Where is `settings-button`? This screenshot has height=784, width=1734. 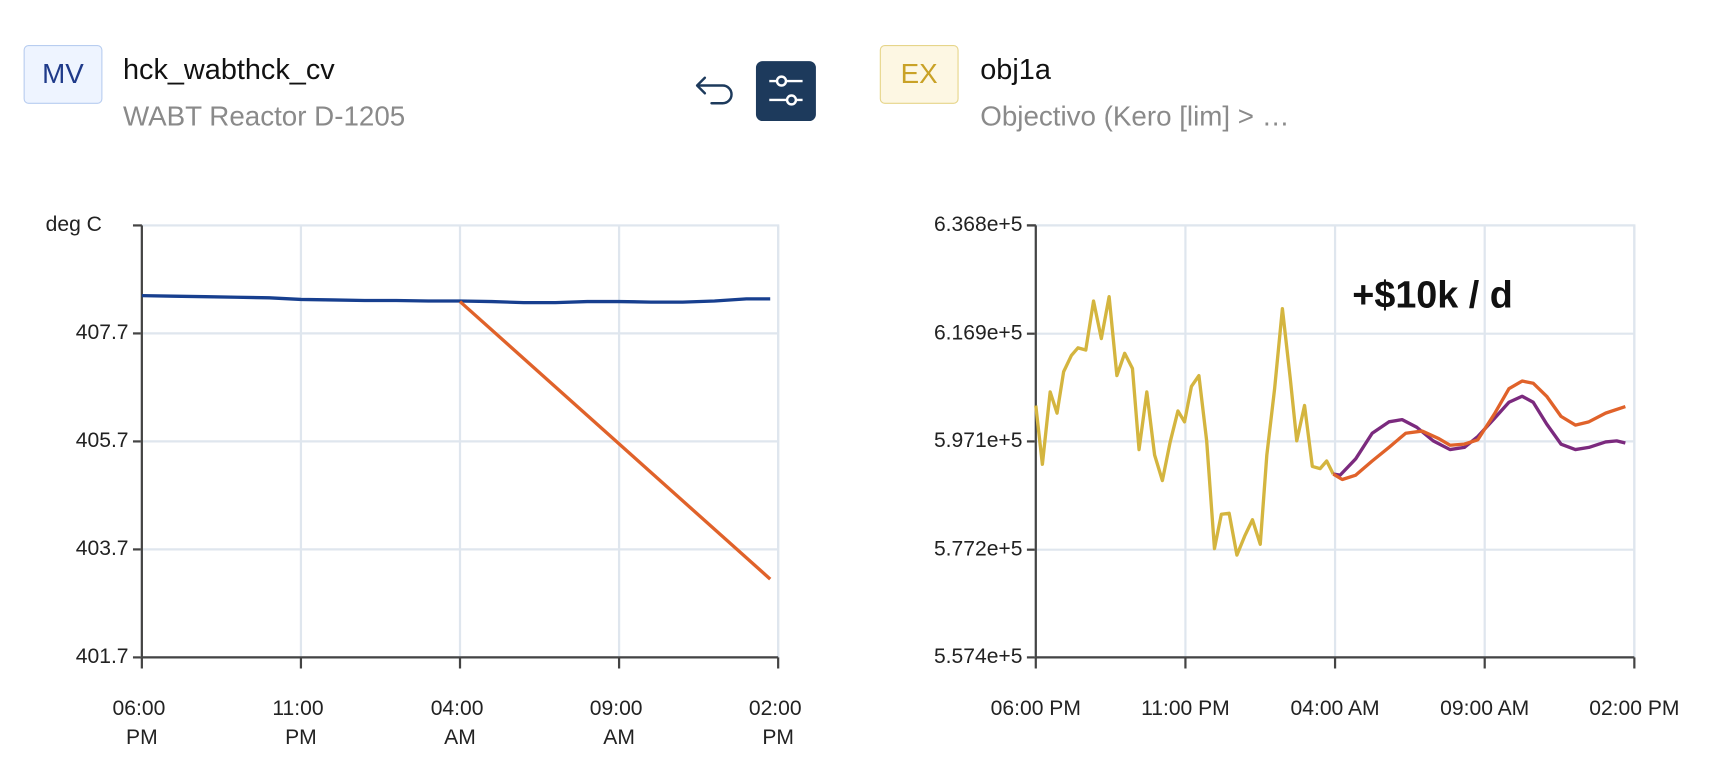 settings-button is located at coordinates (785, 91).